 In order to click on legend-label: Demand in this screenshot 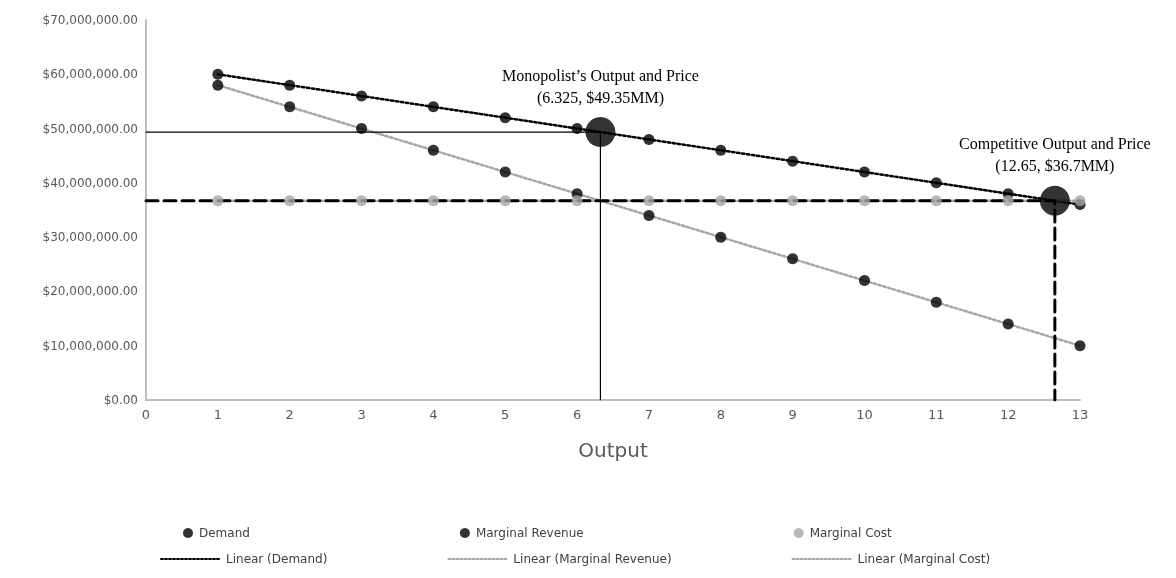, I will do `click(224, 533)`.